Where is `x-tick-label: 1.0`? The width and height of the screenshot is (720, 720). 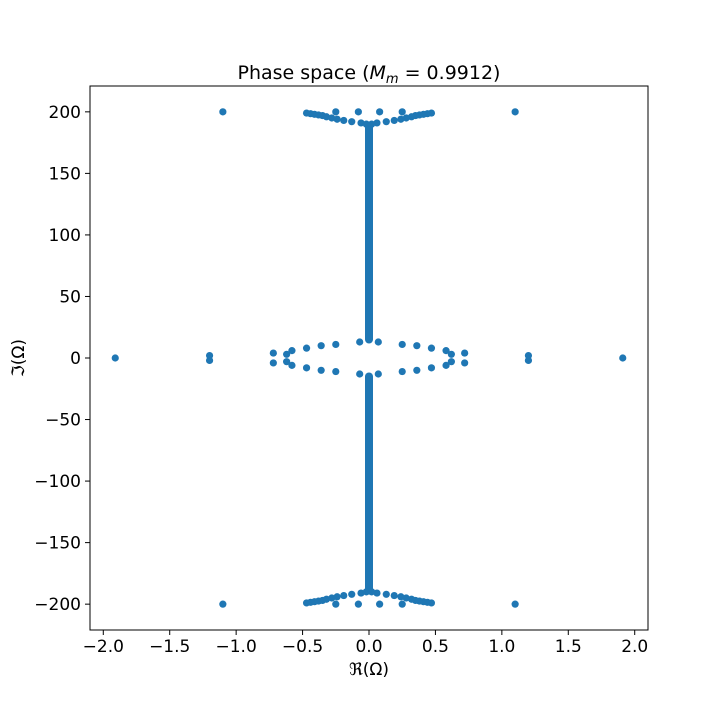 x-tick-label: 1.0 is located at coordinates (501, 647).